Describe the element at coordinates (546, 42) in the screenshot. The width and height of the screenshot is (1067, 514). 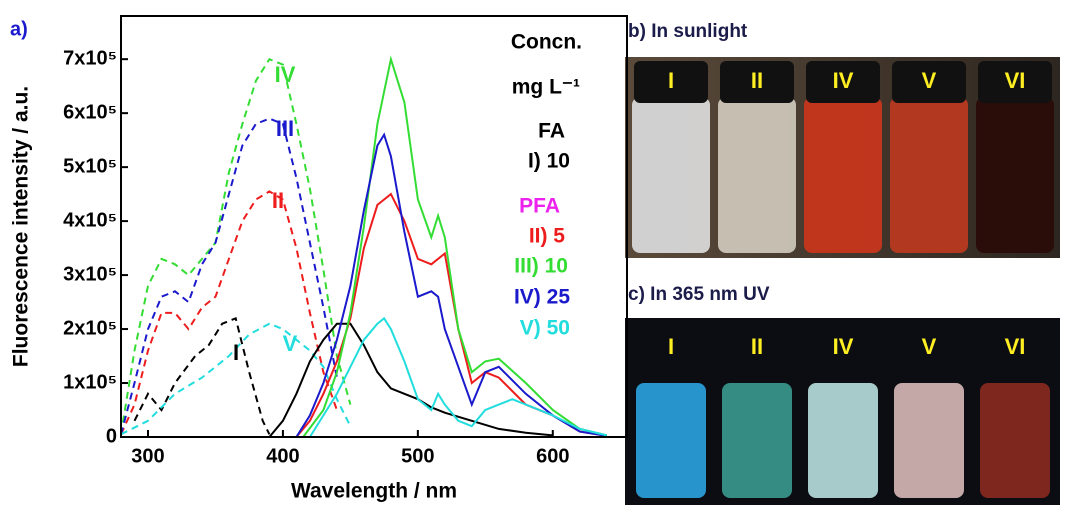
I see `legend-text: Concn.` at that location.